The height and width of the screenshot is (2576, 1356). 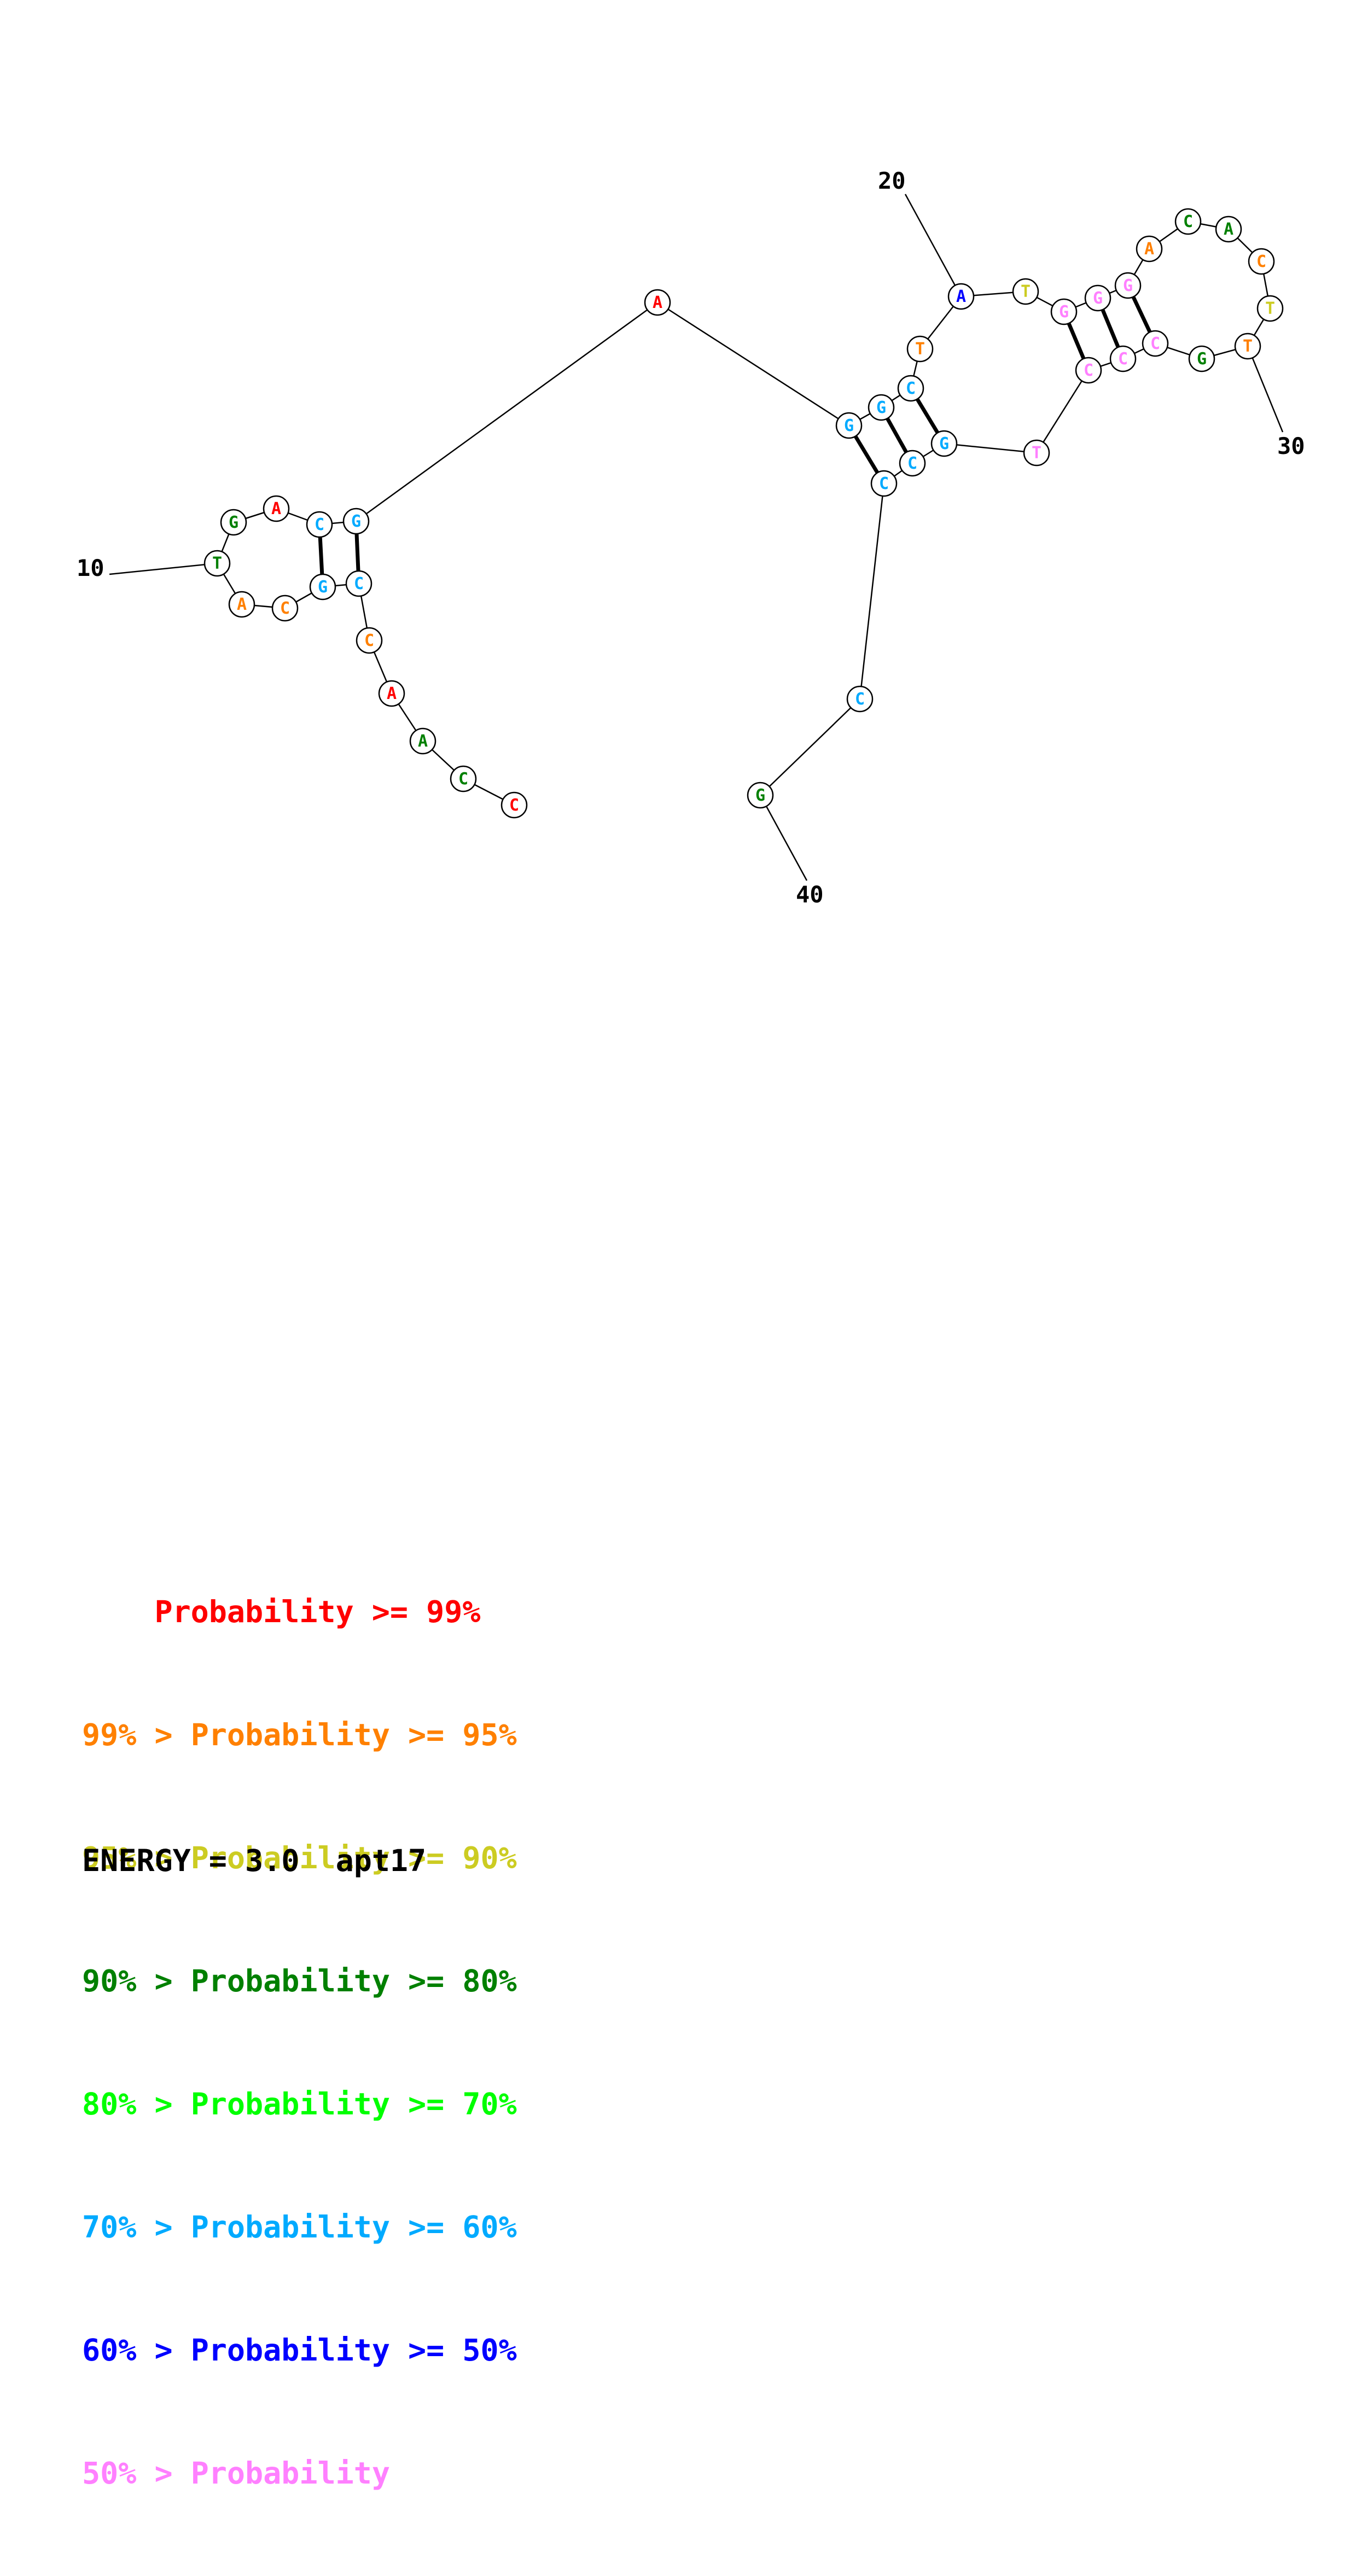 What do you see at coordinates (810, 895) in the screenshot?
I see `position-label: 40` at bounding box center [810, 895].